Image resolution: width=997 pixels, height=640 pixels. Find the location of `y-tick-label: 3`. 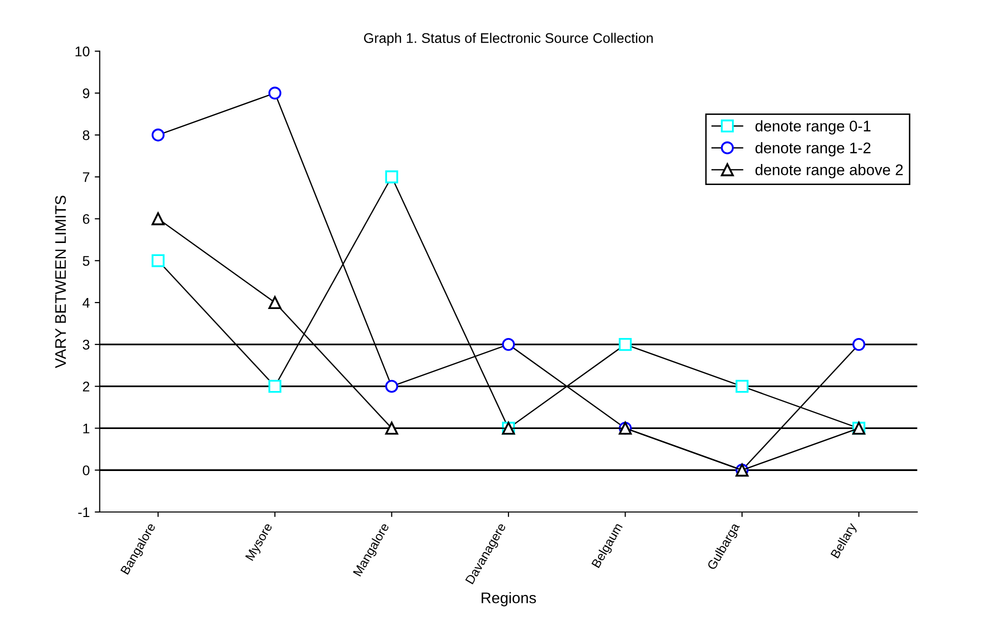

y-tick-label: 3 is located at coordinates (86, 345).